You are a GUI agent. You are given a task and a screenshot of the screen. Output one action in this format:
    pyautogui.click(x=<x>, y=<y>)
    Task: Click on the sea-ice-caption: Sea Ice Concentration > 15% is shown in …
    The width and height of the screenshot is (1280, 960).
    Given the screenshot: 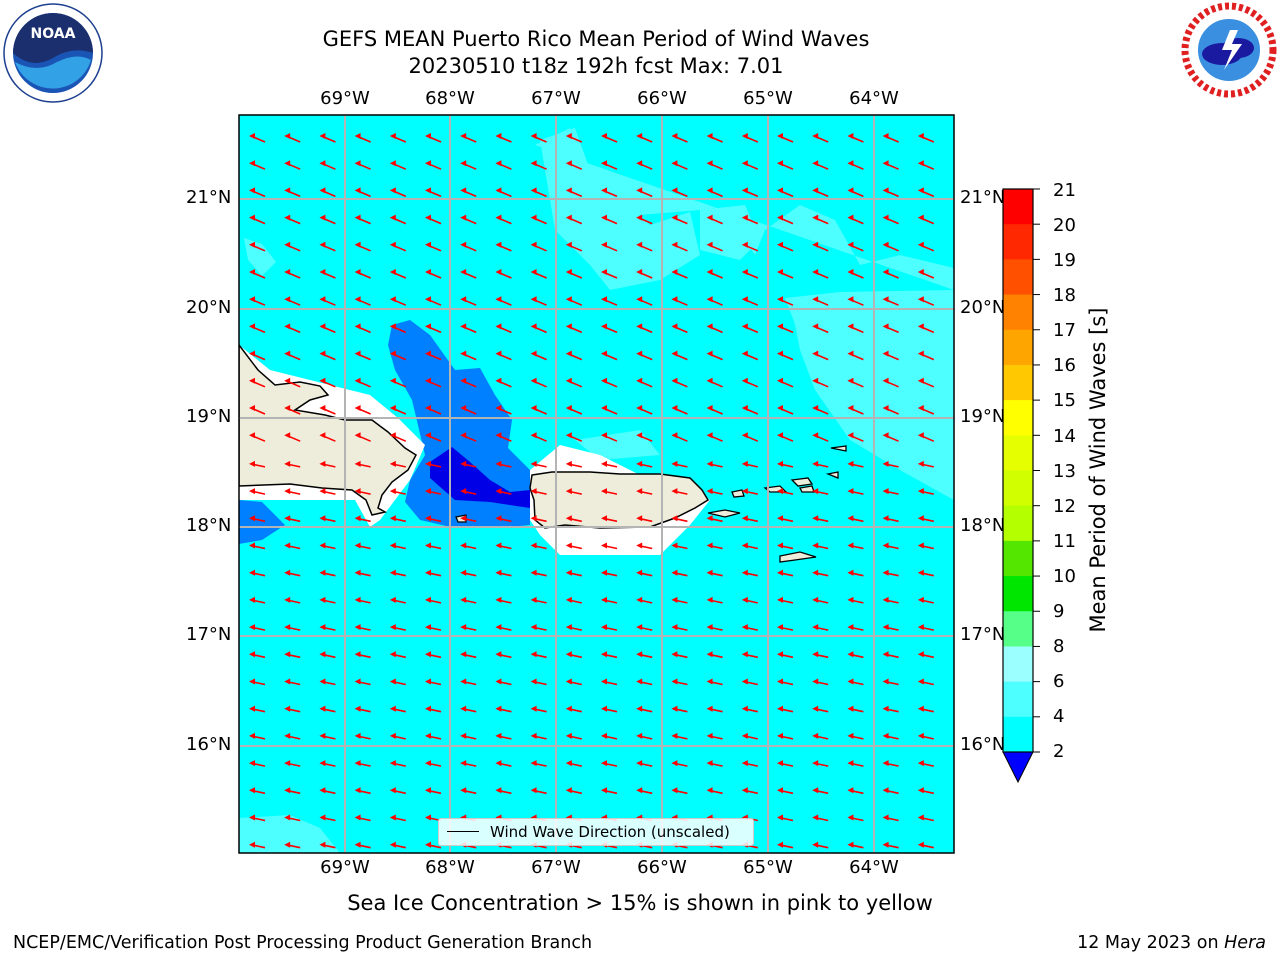 What is the action you would take?
    pyautogui.click(x=640, y=903)
    